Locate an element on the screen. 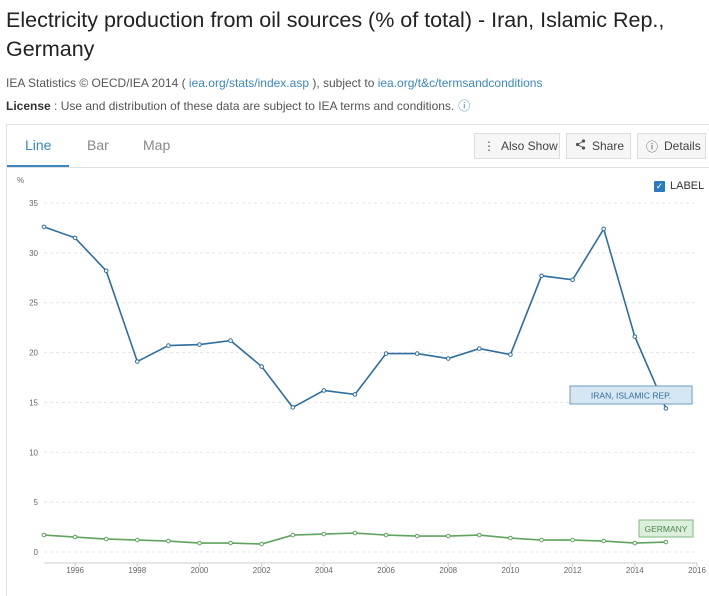 The width and height of the screenshot is (709, 596). label-toggle: ✓ LABEL is located at coordinates (679, 186).